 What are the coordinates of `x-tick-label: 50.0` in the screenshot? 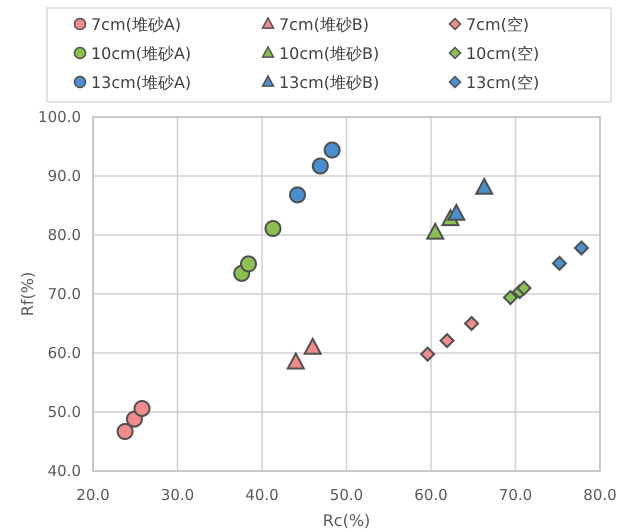 It's located at (347, 495).